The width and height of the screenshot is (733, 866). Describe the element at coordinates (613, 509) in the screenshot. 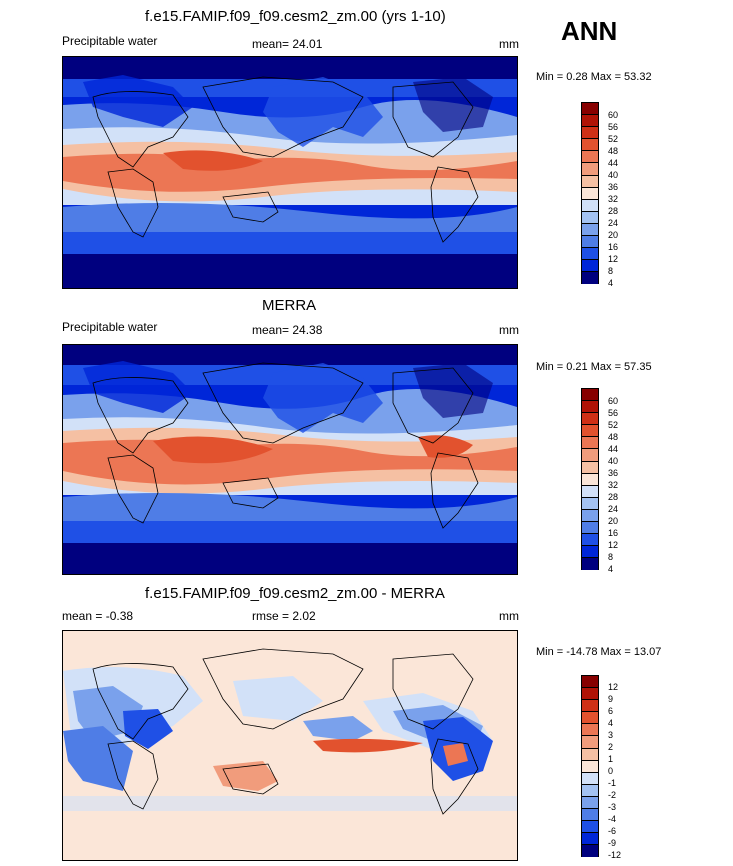

I see `panel-2-tick: 24` at that location.